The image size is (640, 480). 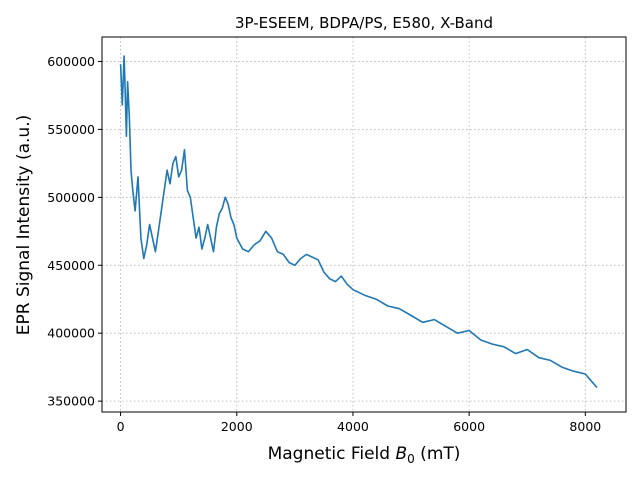 I want to click on y-tick-label: 500000, so click(x=71, y=197).